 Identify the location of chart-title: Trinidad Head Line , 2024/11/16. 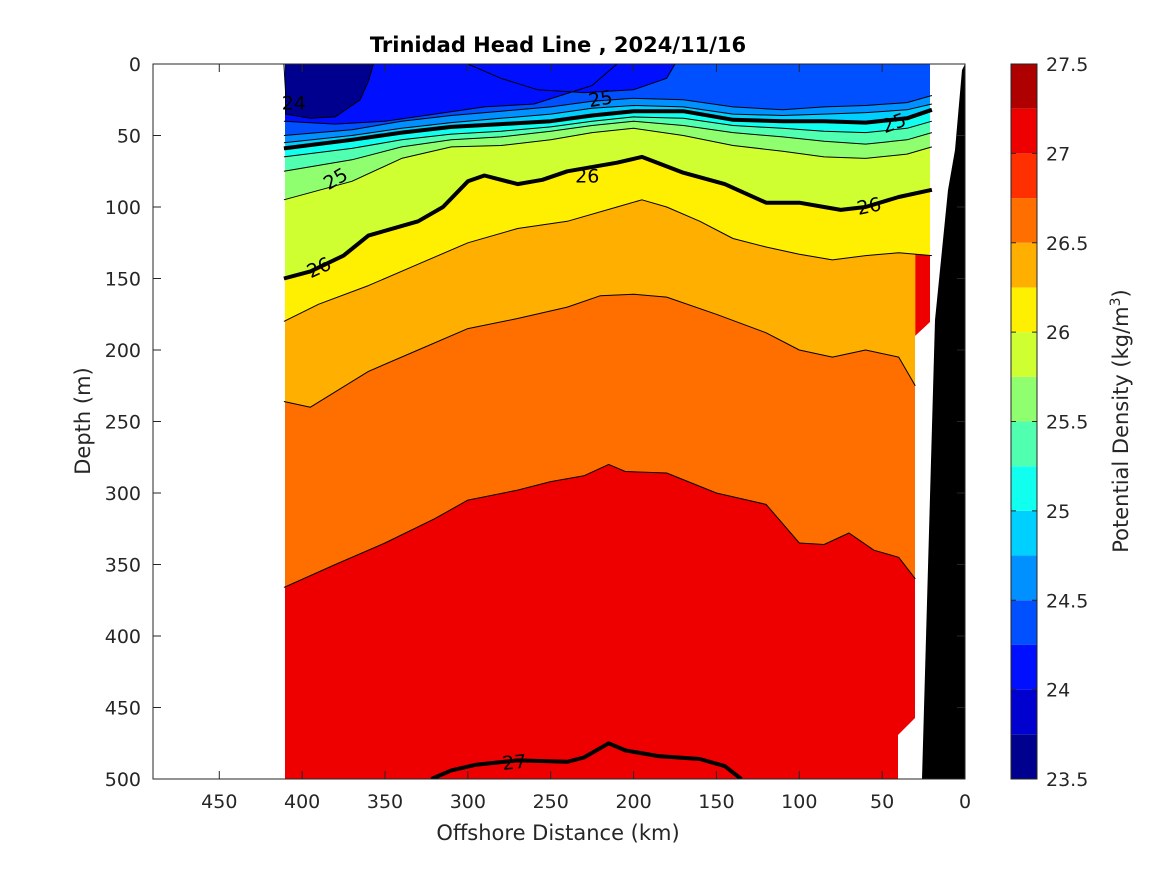
(558, 45).